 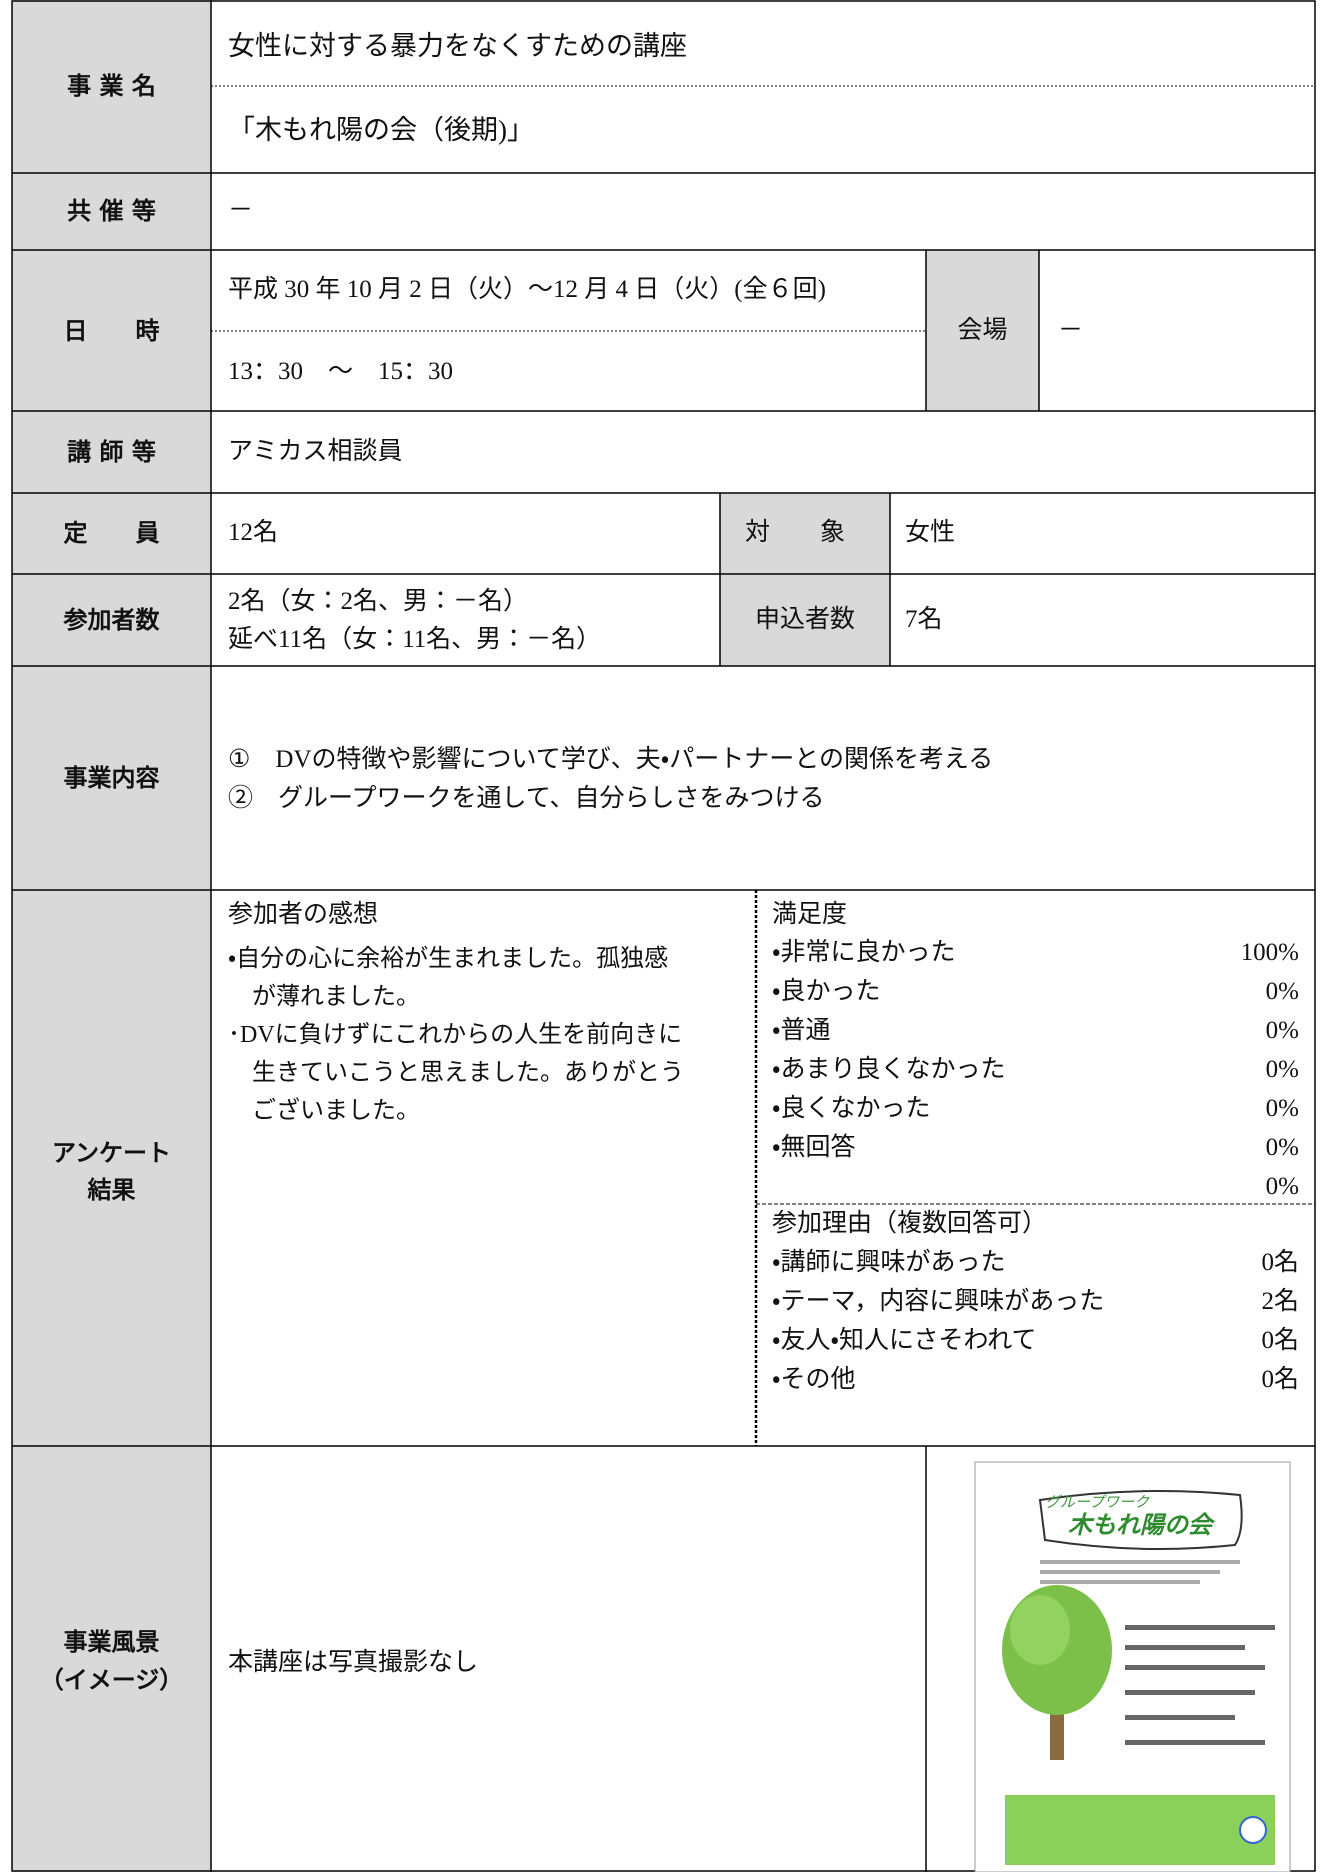 What do you see at coordinates (527, 289) in the screenshot?
I see `date: 平成 30 年 10 月 2 日（火）～12 月 4 日（火）(全６回)` at bounding box center [527, 289].